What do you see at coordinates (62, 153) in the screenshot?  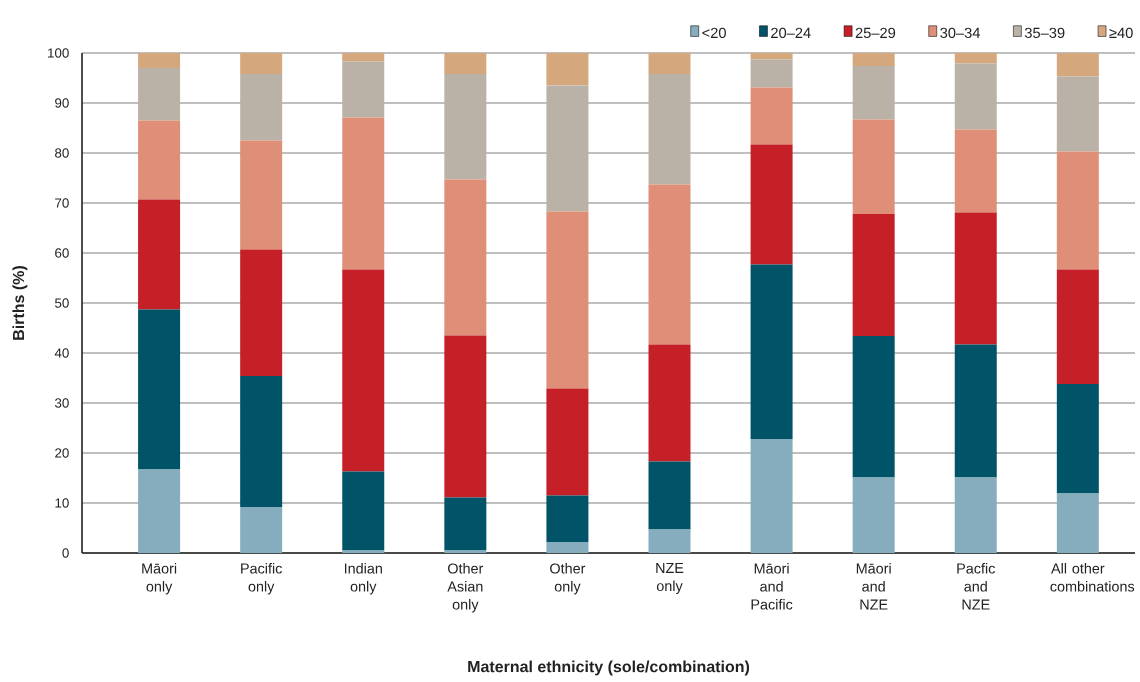 I see `y-tick-label: 80` at bounding box center [62, 153].